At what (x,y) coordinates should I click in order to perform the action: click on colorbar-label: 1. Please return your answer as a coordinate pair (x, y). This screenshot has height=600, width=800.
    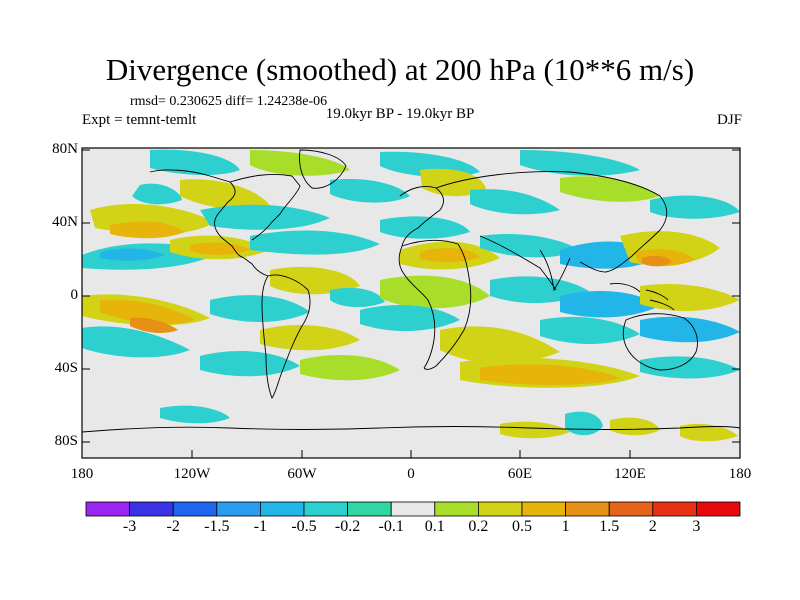
    Looking at the image, I should click on (565, 526).